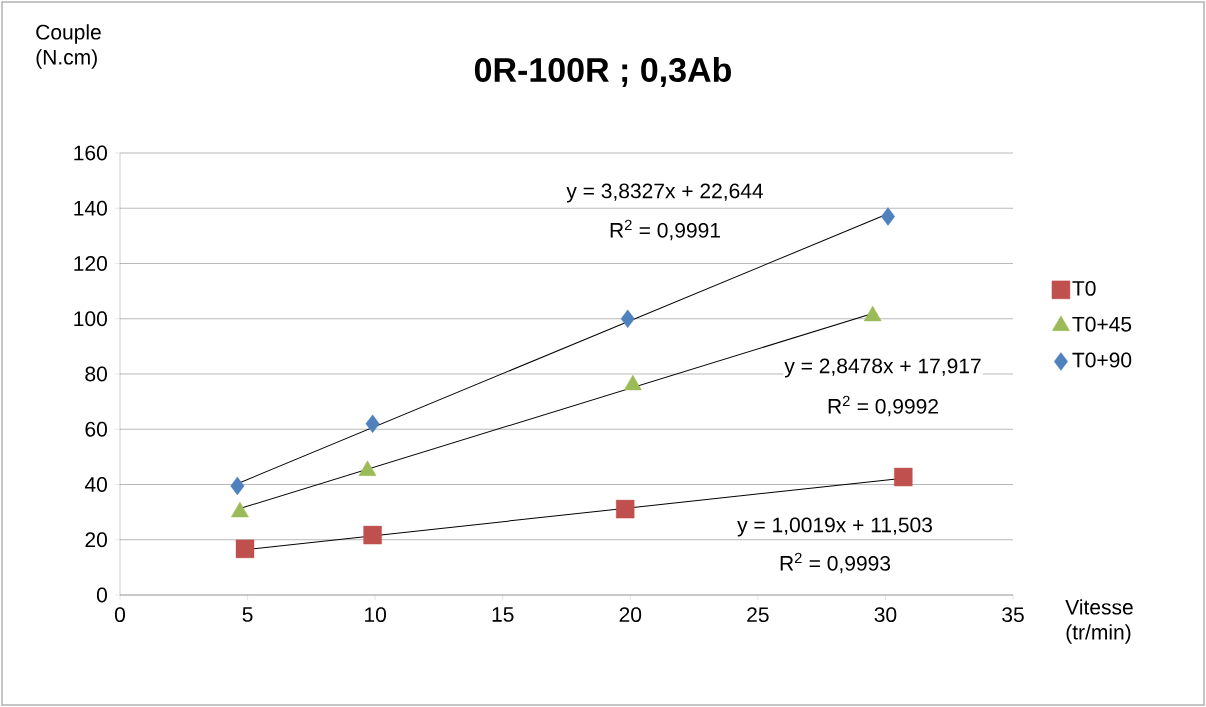  What do you see at coordinates (835, 563) in the screenshot?
I see `annotation: R$^{2}$ = 0,9993` at bounding box center [835, 563].